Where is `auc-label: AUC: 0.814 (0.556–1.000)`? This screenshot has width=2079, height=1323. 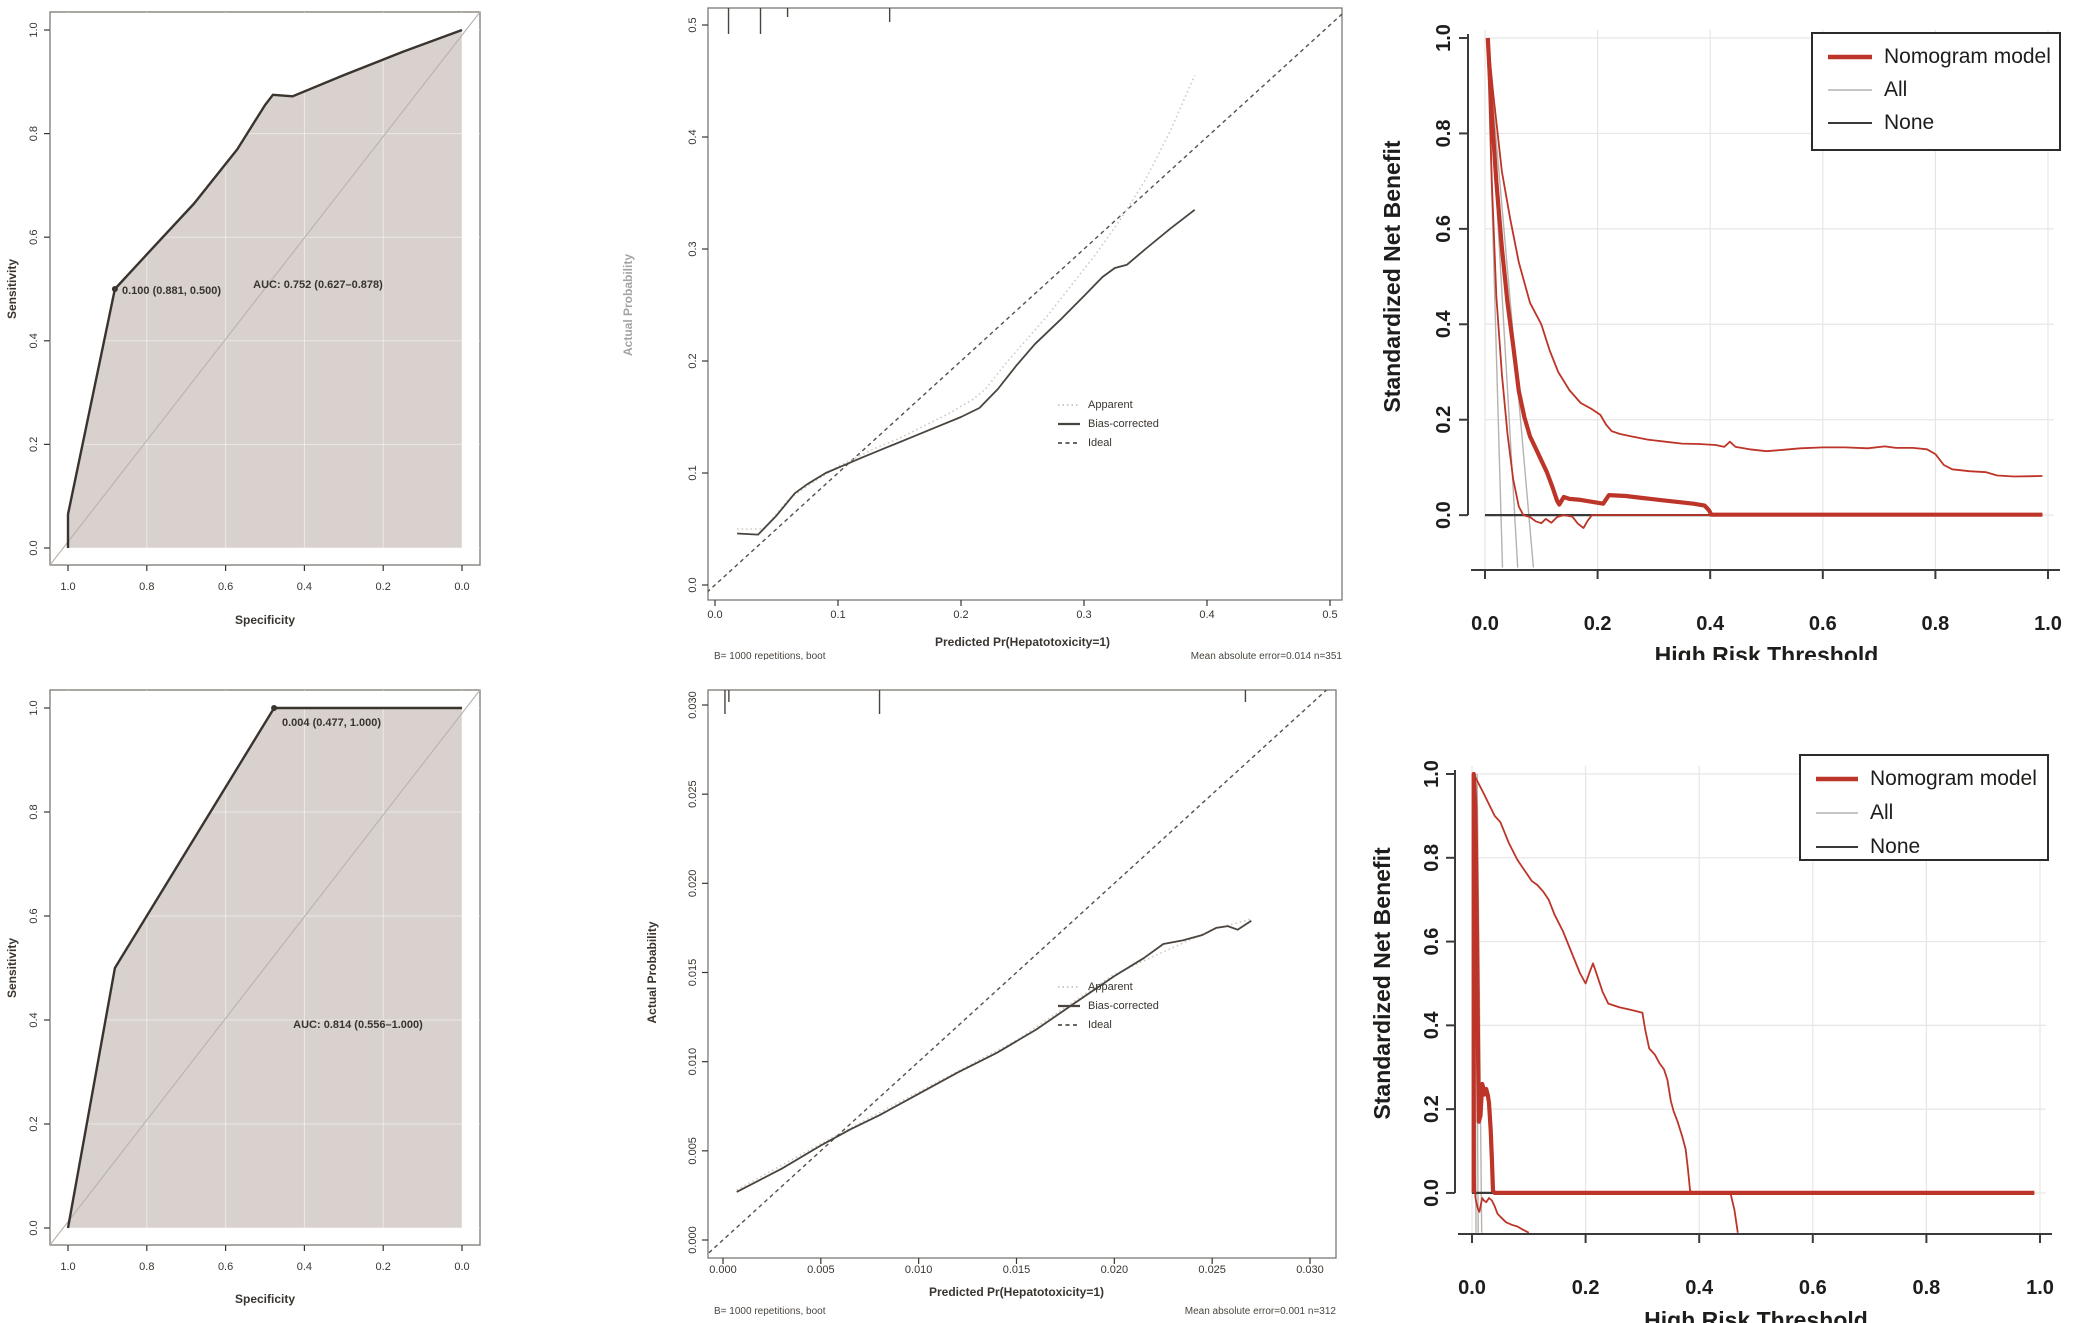 auc-label: AUC: 0.814 (0.556–1.000) is located at coordinates (358, 1025).